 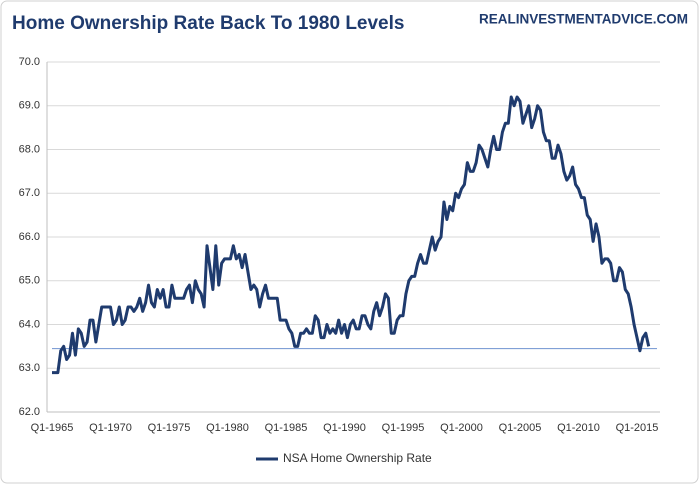 I want to click on y-tick-label: 70.0, so click(x=29, y=62).